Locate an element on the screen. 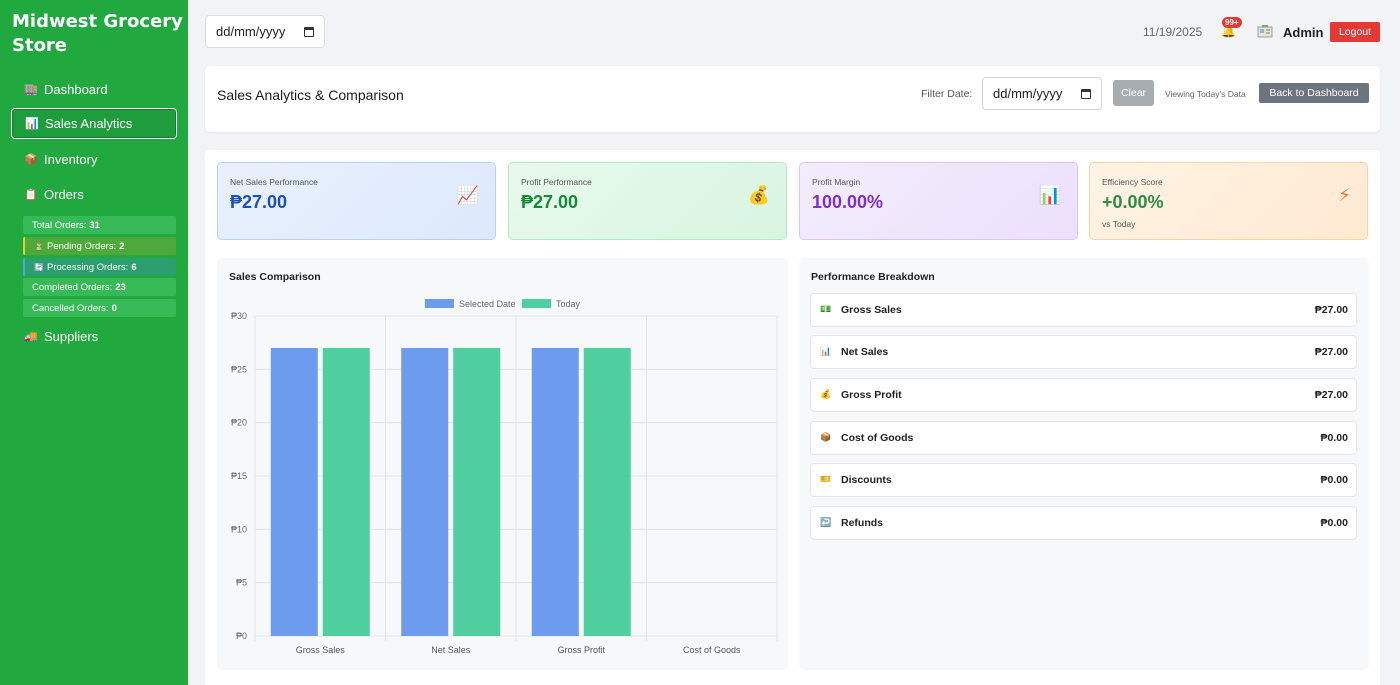  x-tick-label: Gross Sales is located at coordinates (321, 650).